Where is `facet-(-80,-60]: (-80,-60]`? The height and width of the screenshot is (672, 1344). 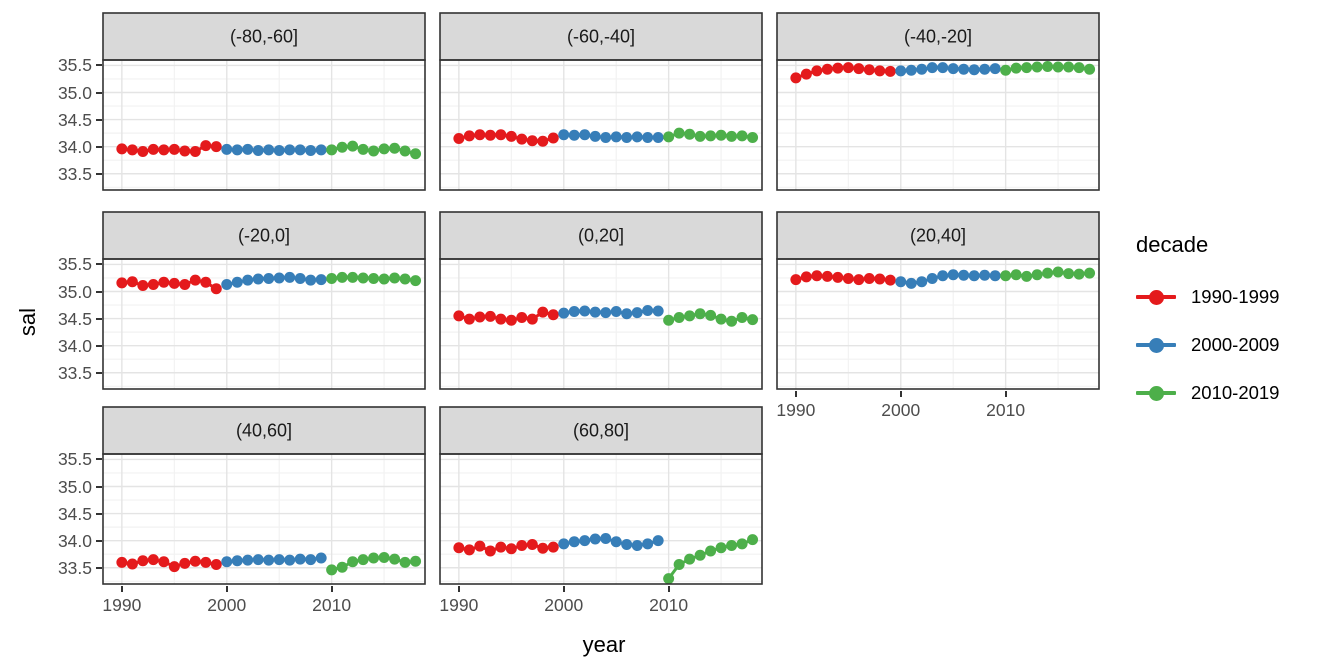
facet-(-80,-60]: (-80,-60] is located at coordinates (264, 101).